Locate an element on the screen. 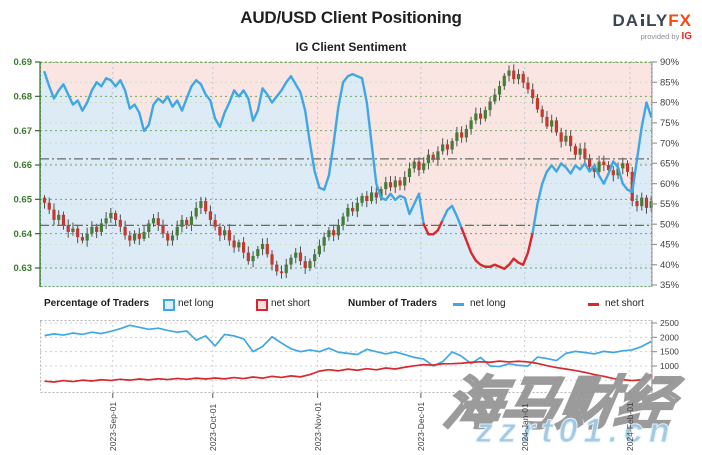 The image size is (702, 455). count-tick-label: 1000 is located at coordinates (669, 366).